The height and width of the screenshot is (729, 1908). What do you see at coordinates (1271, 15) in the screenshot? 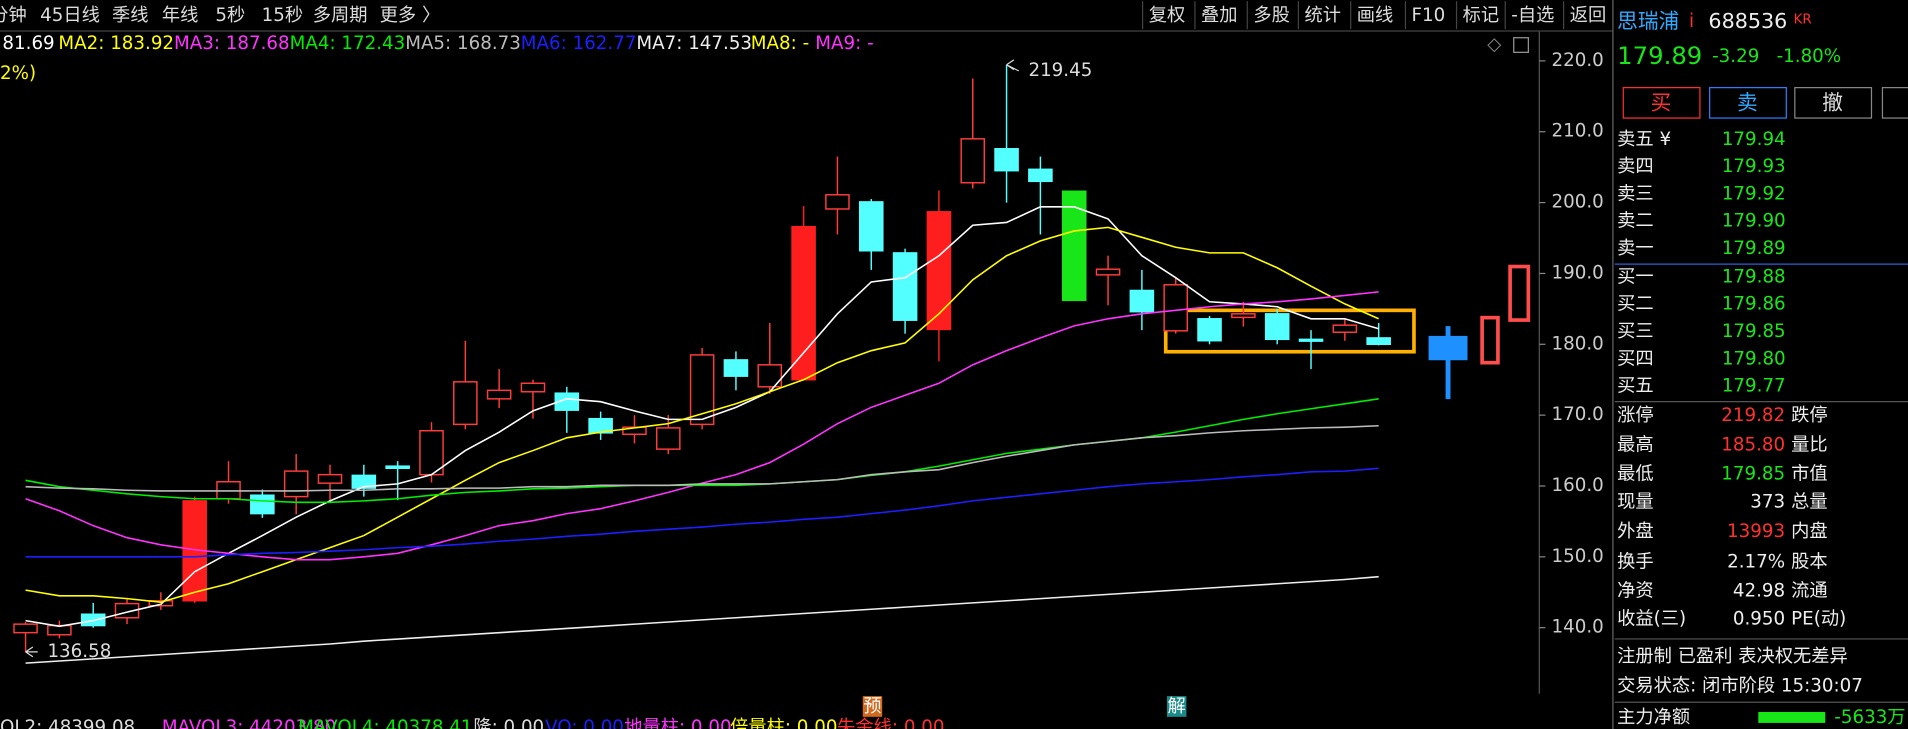
I see `tool-button: 多股` at bounding box center [1271, 15].